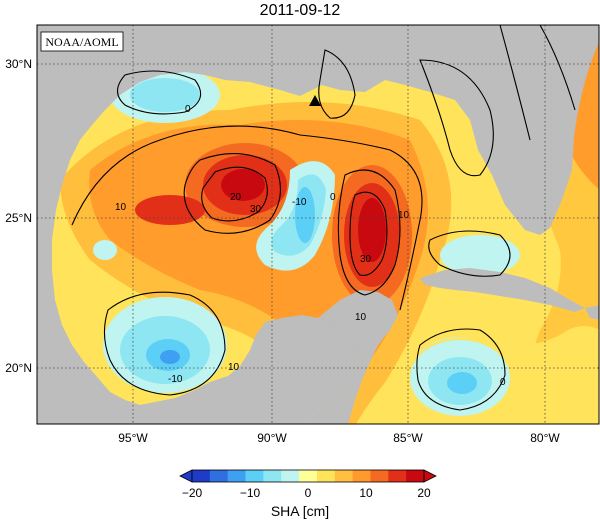 This screenshot has height=523, width=600. I want to click on colorbar-tick: −10, so click(250, 493).